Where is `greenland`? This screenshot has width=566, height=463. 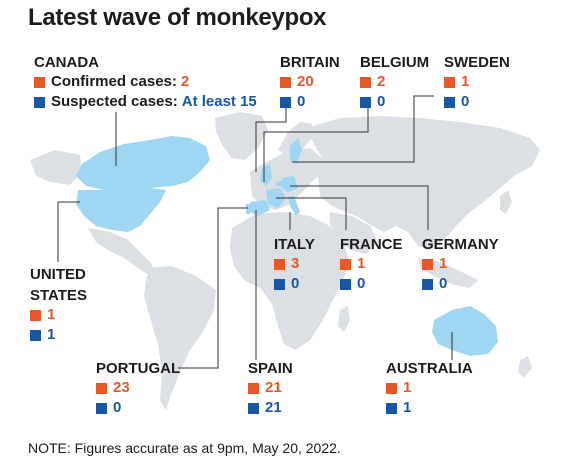 greenland is located at coordinates (241, 136).